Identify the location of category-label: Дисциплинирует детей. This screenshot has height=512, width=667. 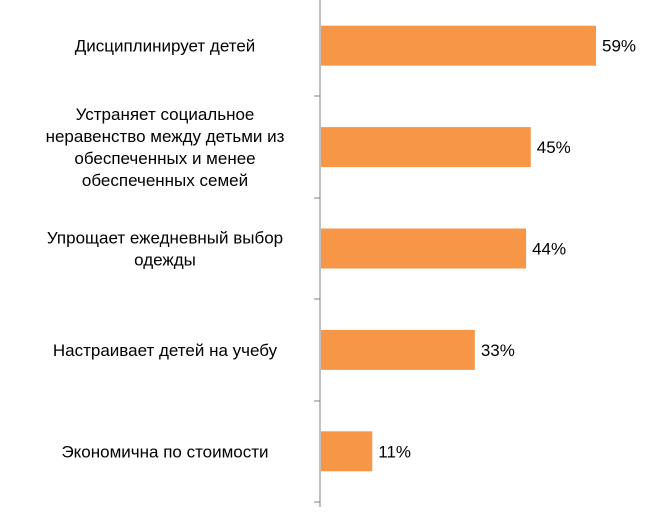
(165, 46).